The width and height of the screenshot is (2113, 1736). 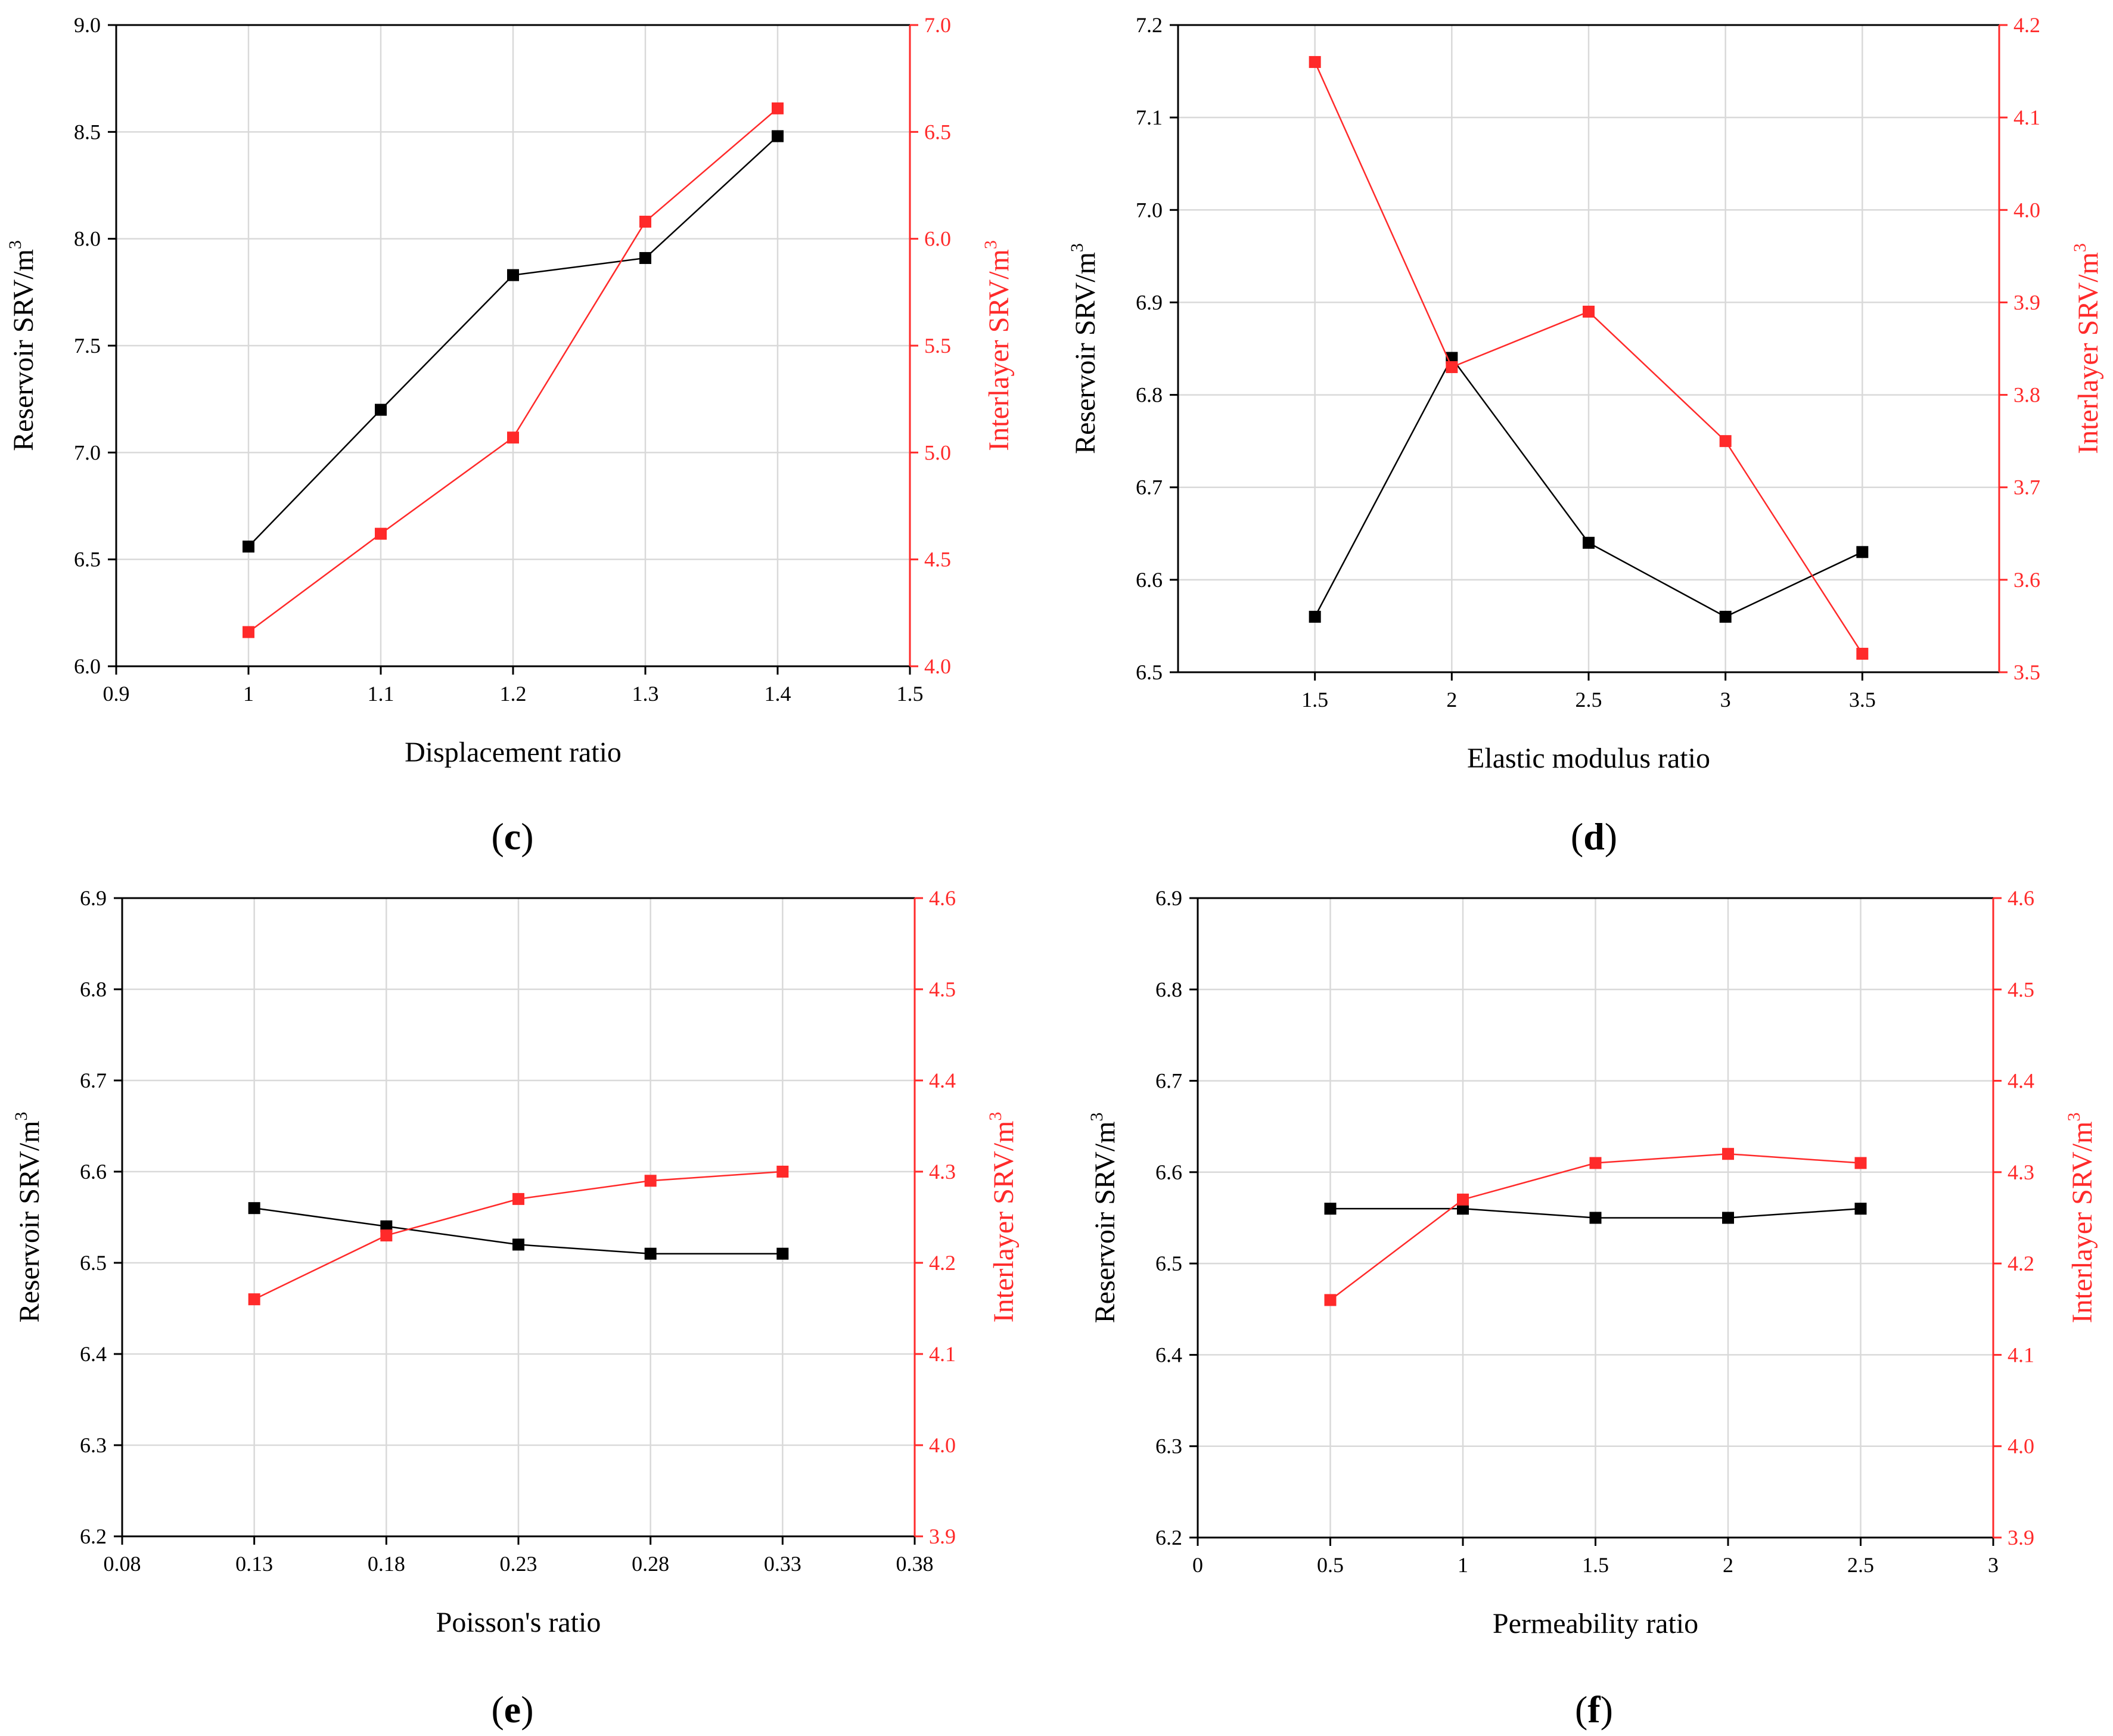 What do you see at coordinates (943, 1536) in the screenshot?
I see `right-y-tick-label: 3.9` at bounding box center [943, 1536].